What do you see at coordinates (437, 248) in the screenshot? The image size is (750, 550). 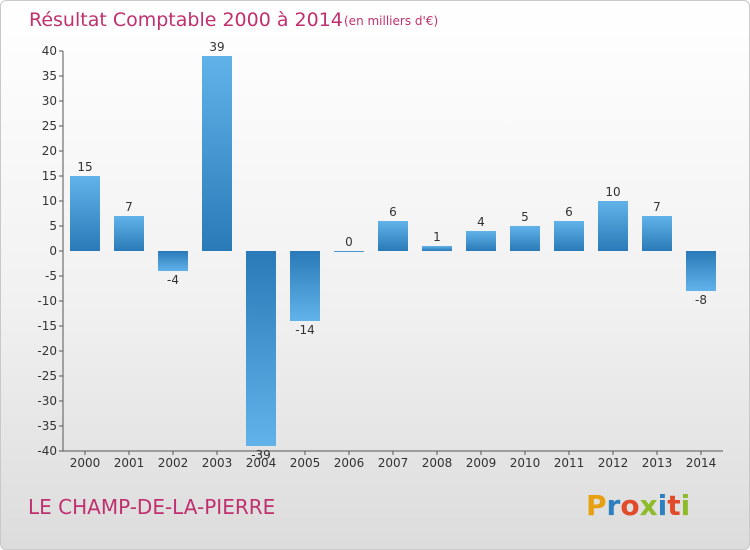 I see `bar-2008` at bounding box center [437, 248].